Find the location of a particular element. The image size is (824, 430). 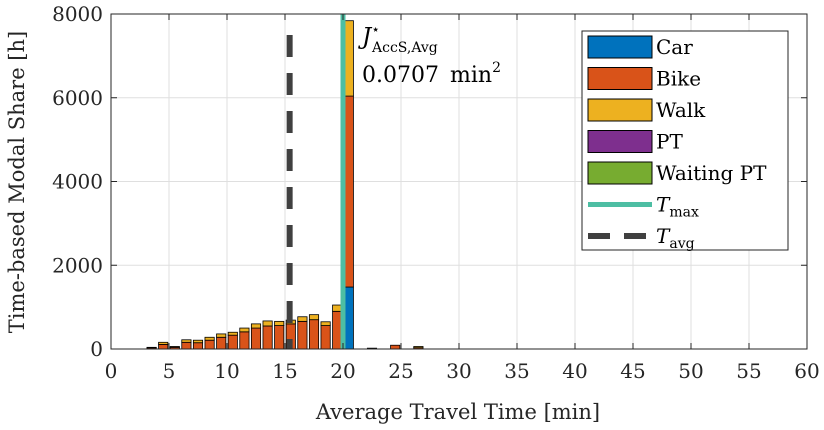

legend-label-pt: PT is located at coordinates (669, 142).